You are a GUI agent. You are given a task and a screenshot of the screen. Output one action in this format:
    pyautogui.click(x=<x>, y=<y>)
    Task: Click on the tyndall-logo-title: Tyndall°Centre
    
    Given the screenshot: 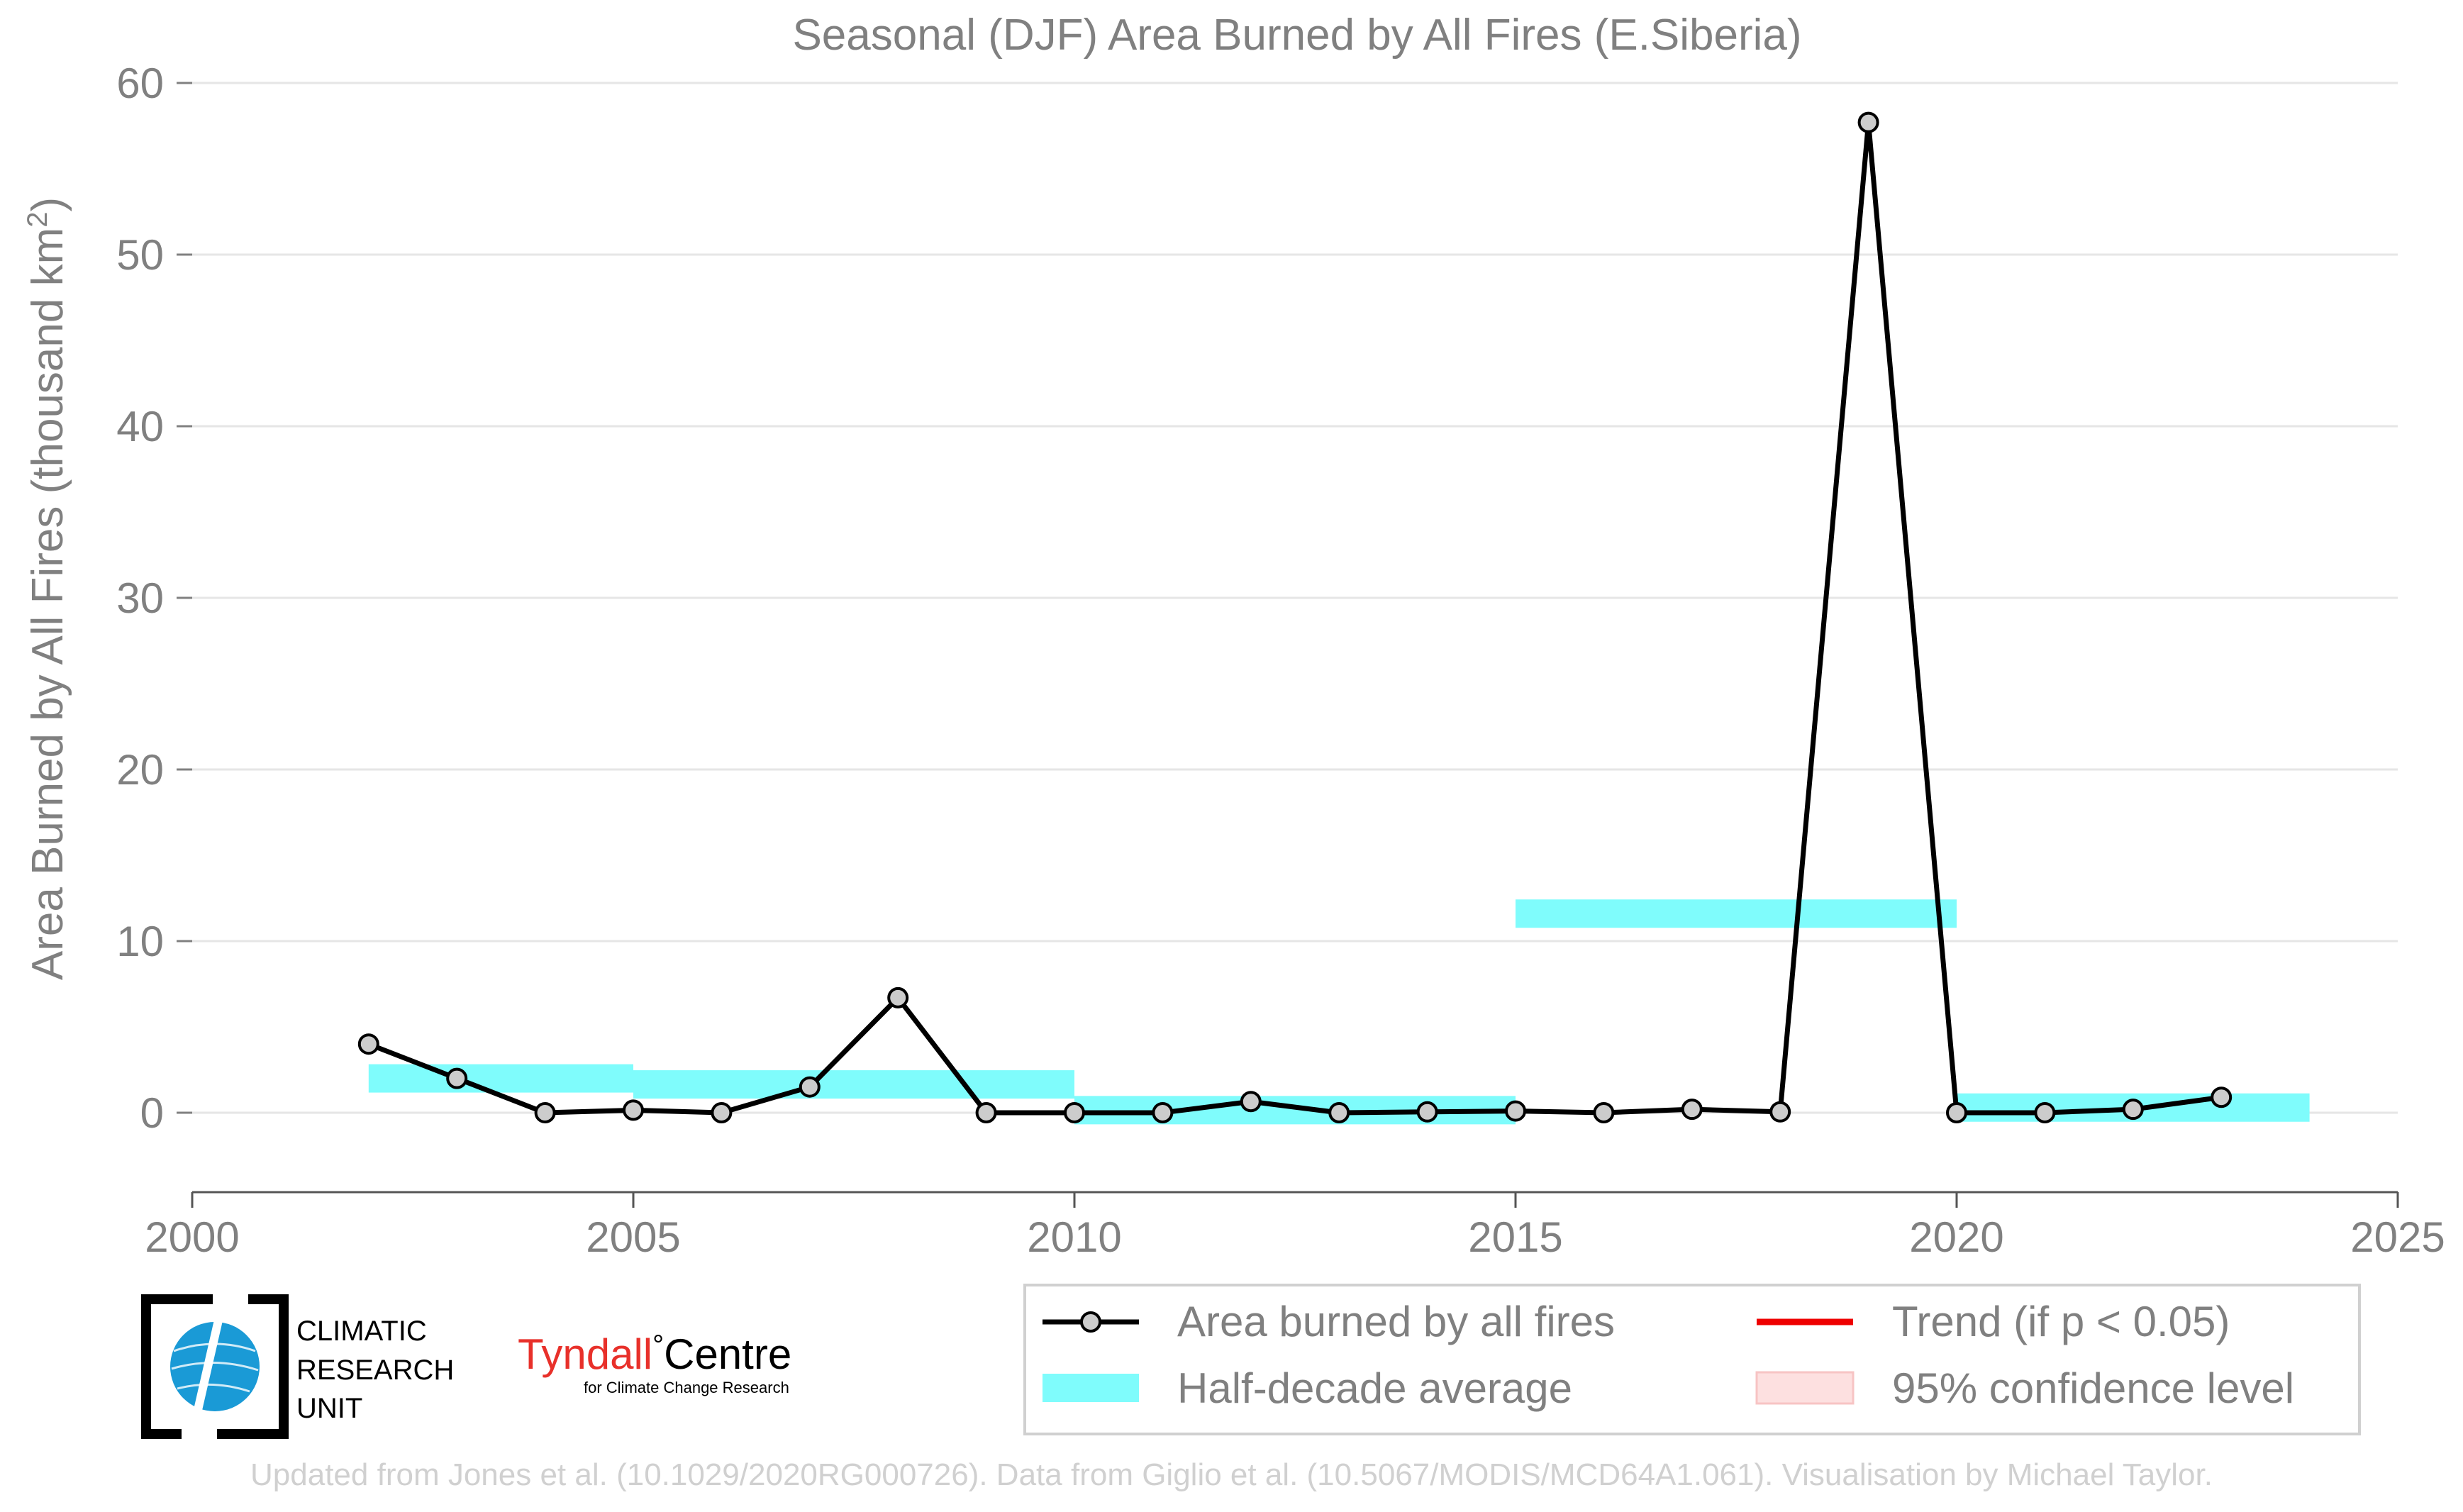 What is the action you would take?
    pyautogui.click(x=655, y=1354)
    